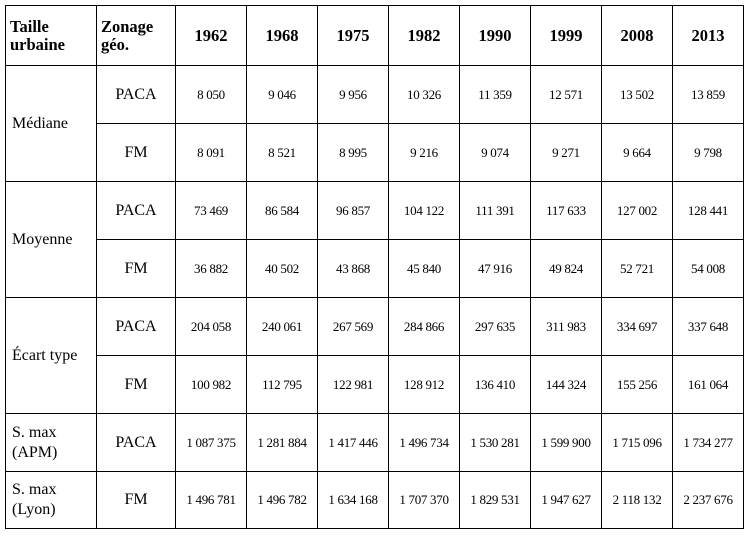 The width and height of the screenshot is (751, 538). Describe the element at coordinates (211, 210) in the screenshot. I see `value-cell: 73 469` at that location.